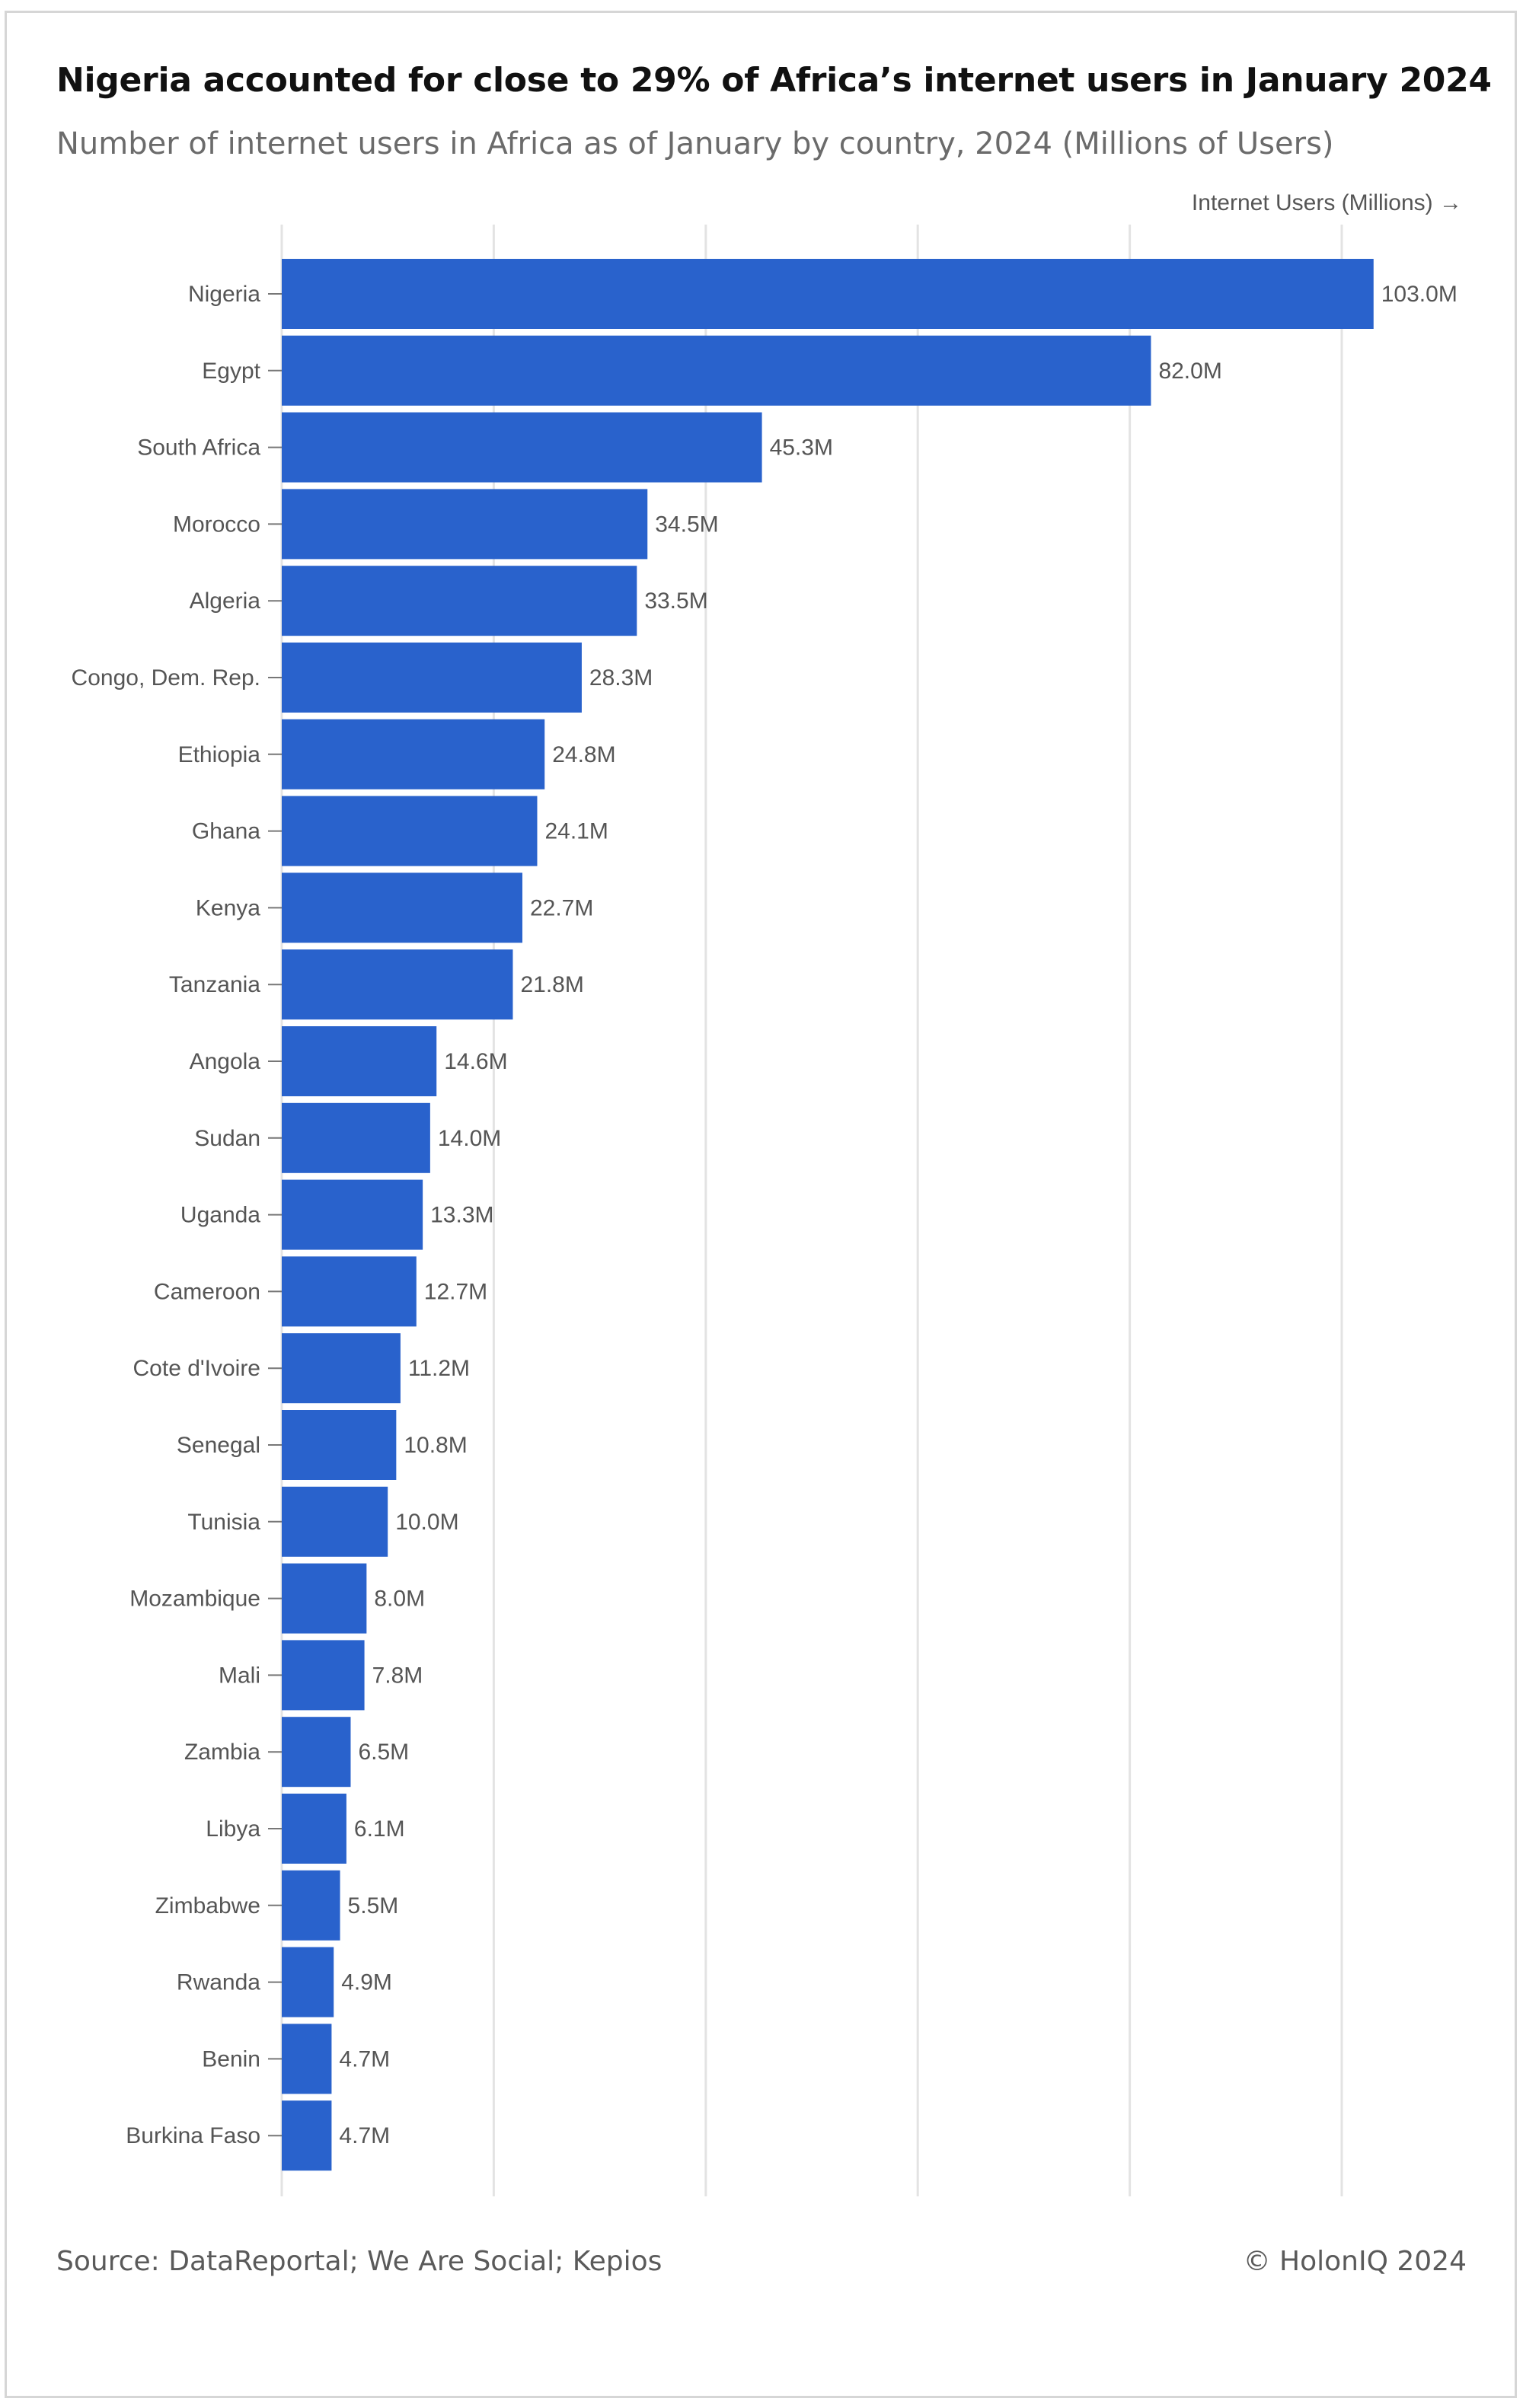  What do you see at coordinates (397, 1675) in the screenshot?
I see `value-label: 7.8M` at bounding box center [397, 1675].